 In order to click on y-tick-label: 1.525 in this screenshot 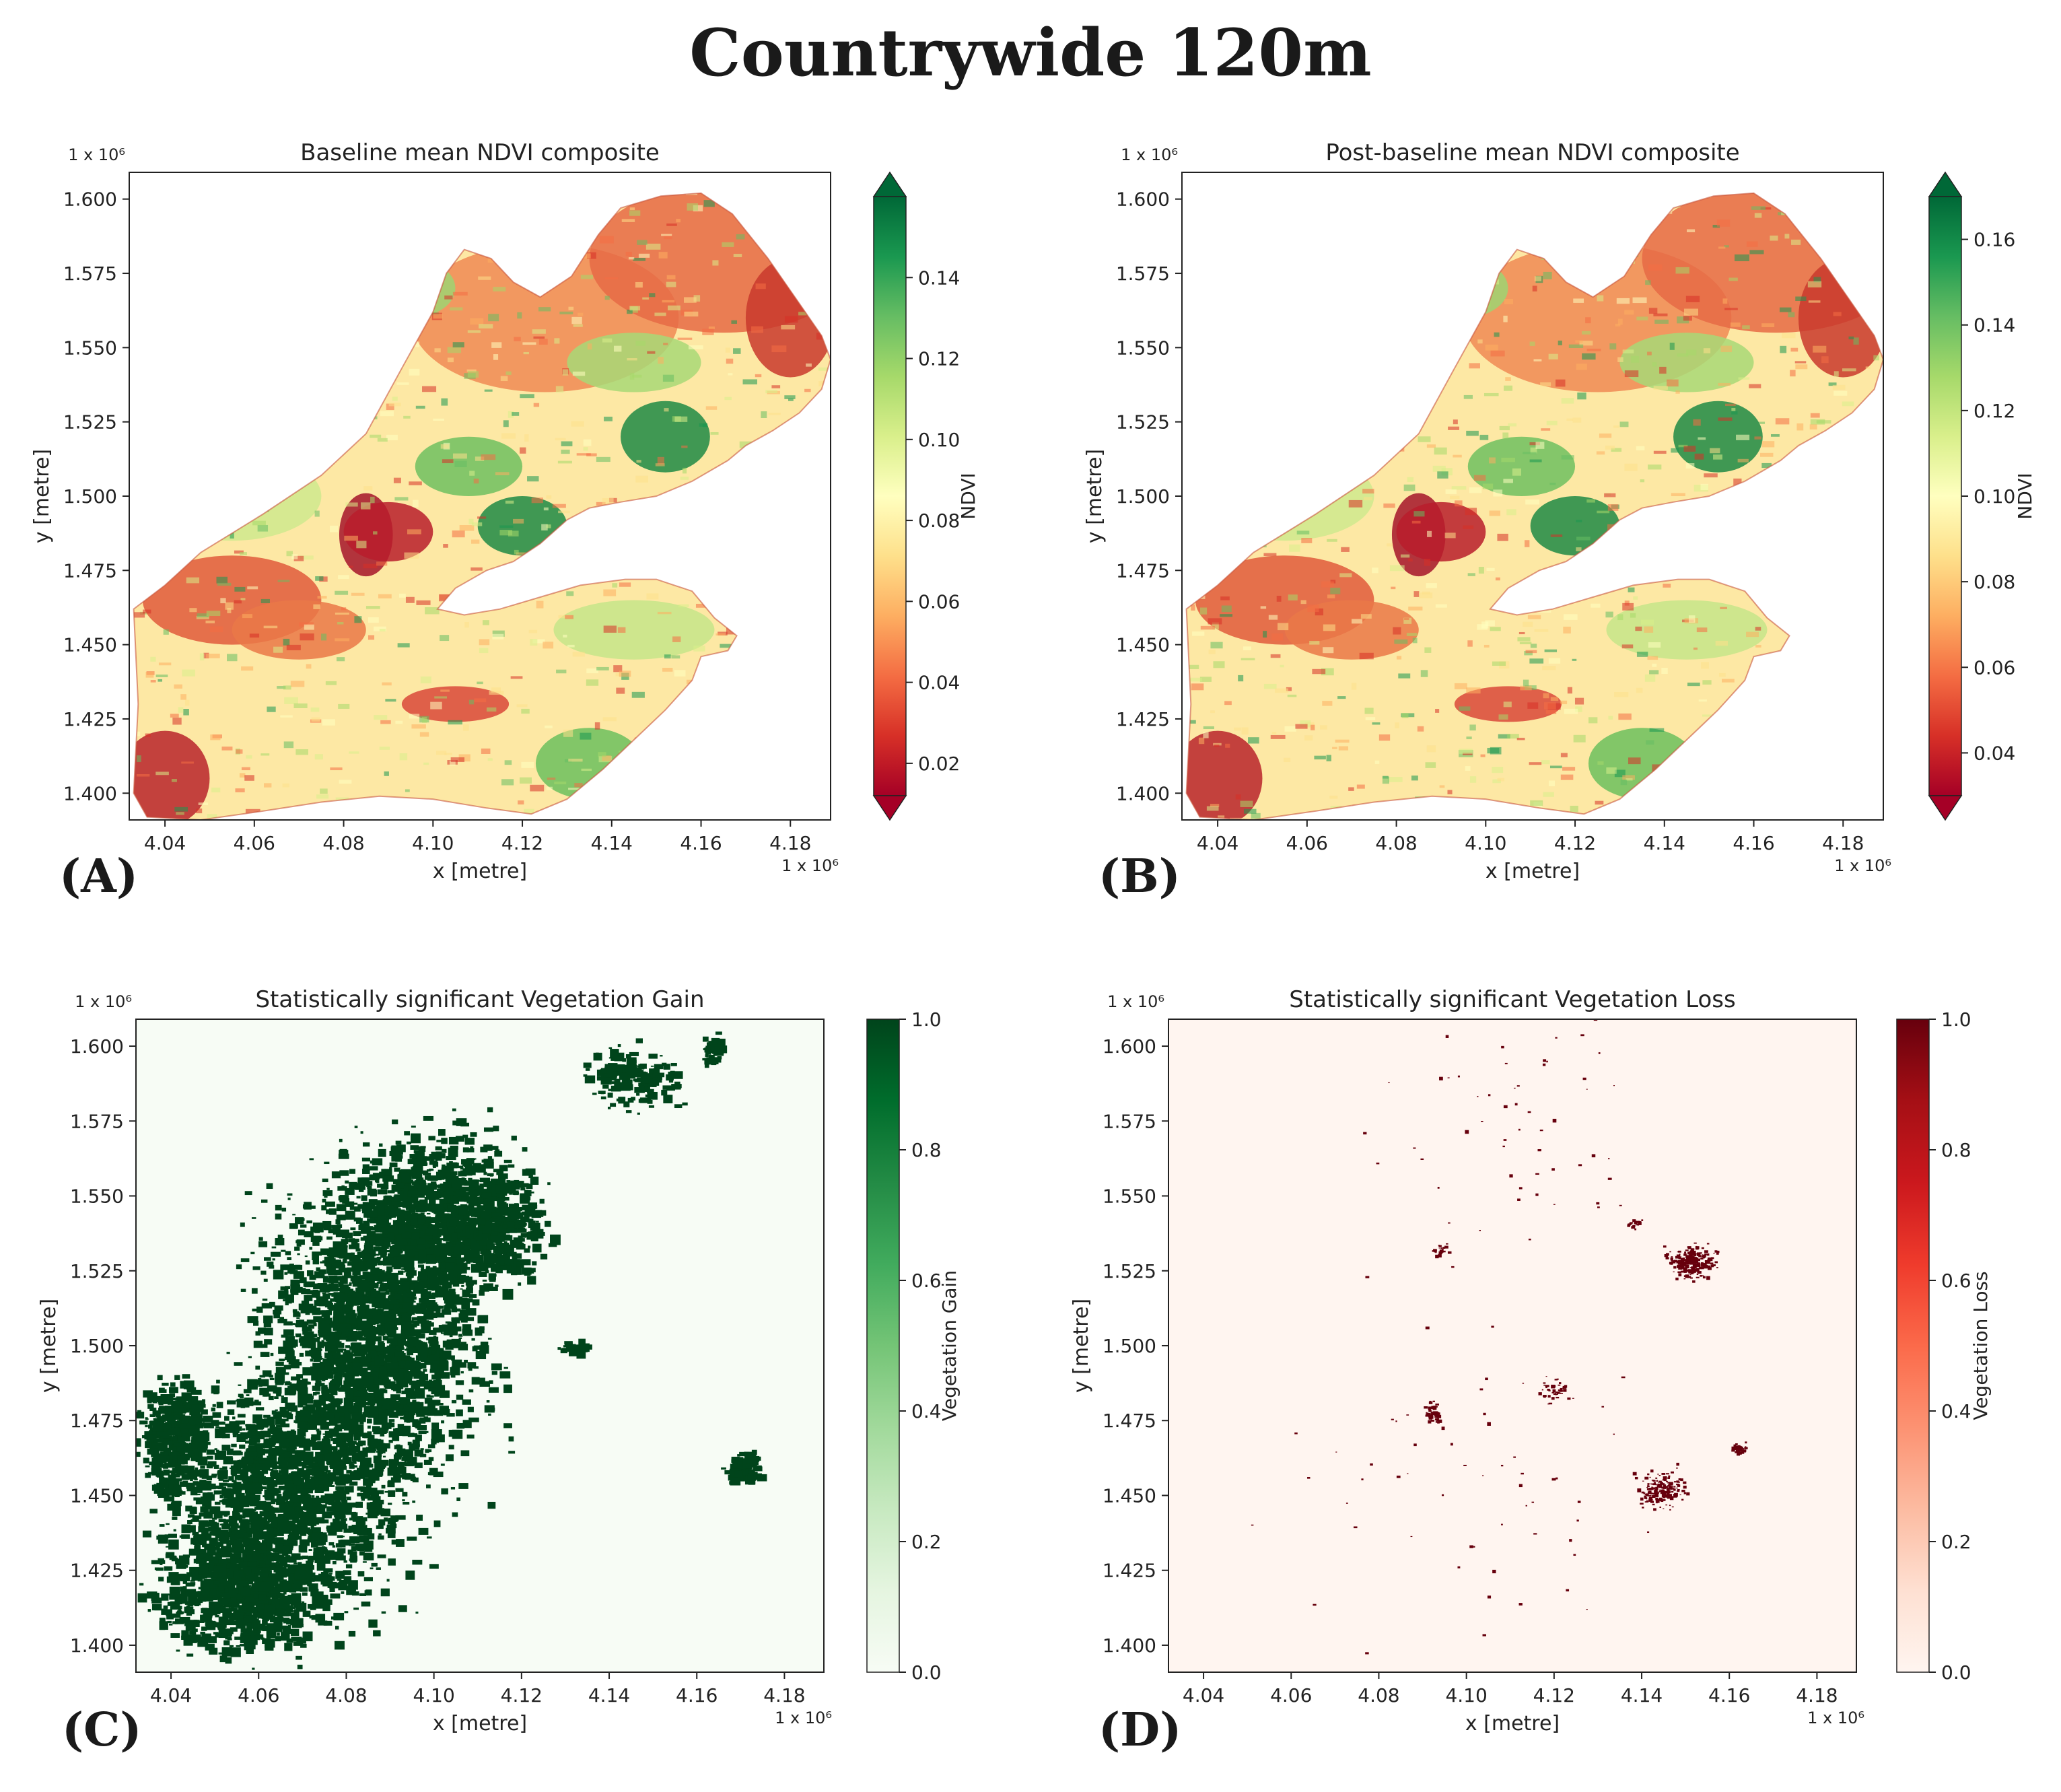, I will do `click(1143, 422)`.